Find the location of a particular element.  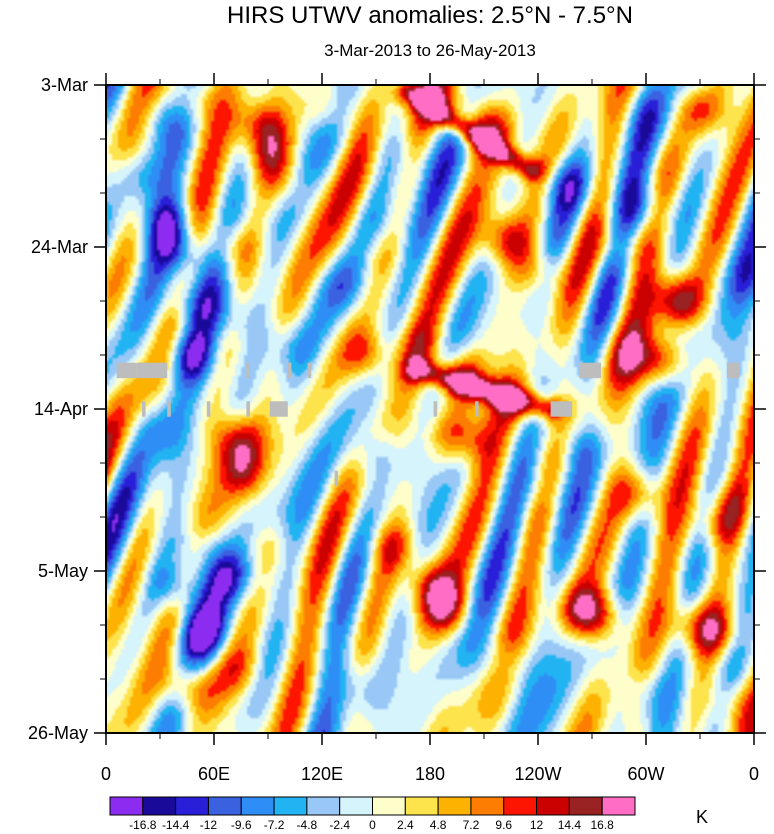

colorbar-level-label: -7.2 is located at coordinates (274, 825).